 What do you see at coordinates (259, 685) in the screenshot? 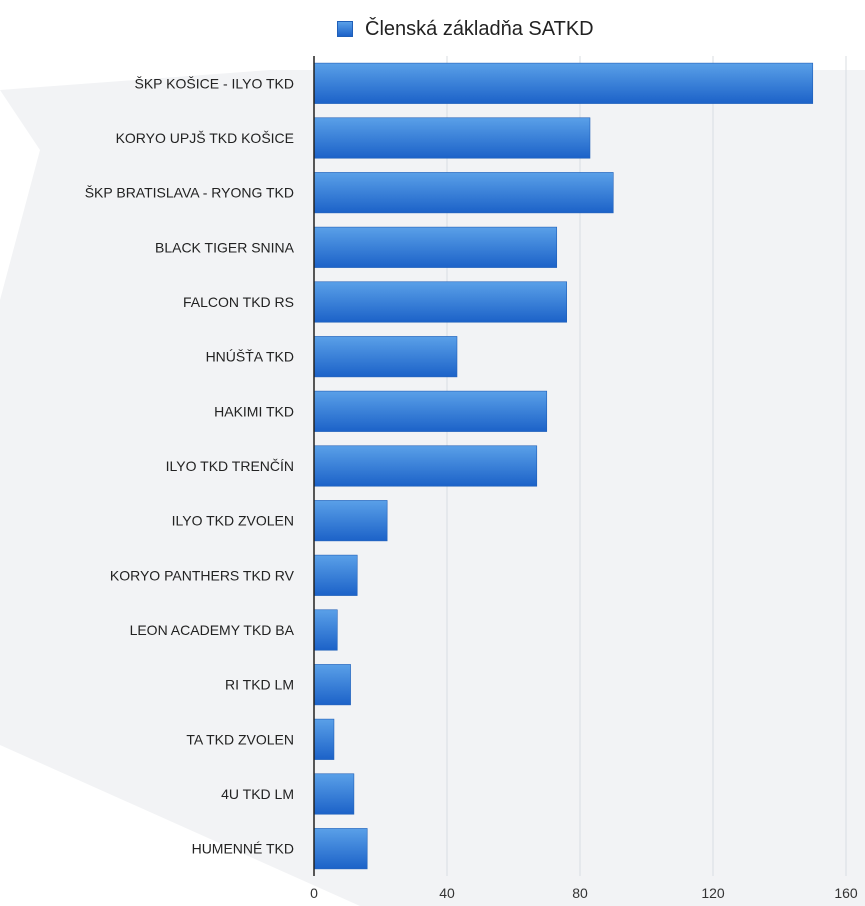
I see `category-label: RI TKD LM` at bounding box center [259, 685].